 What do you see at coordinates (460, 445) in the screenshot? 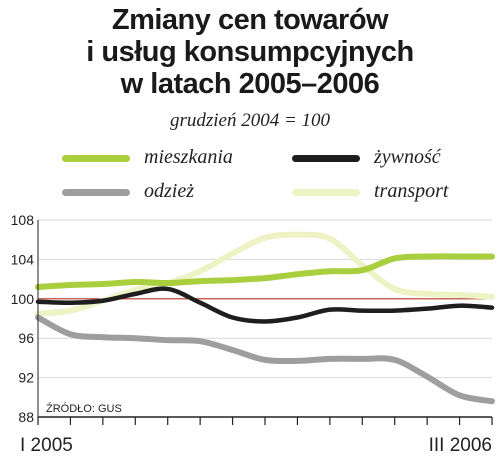
I see `x-label-end: III 2006` at bounding box center [460, 445].